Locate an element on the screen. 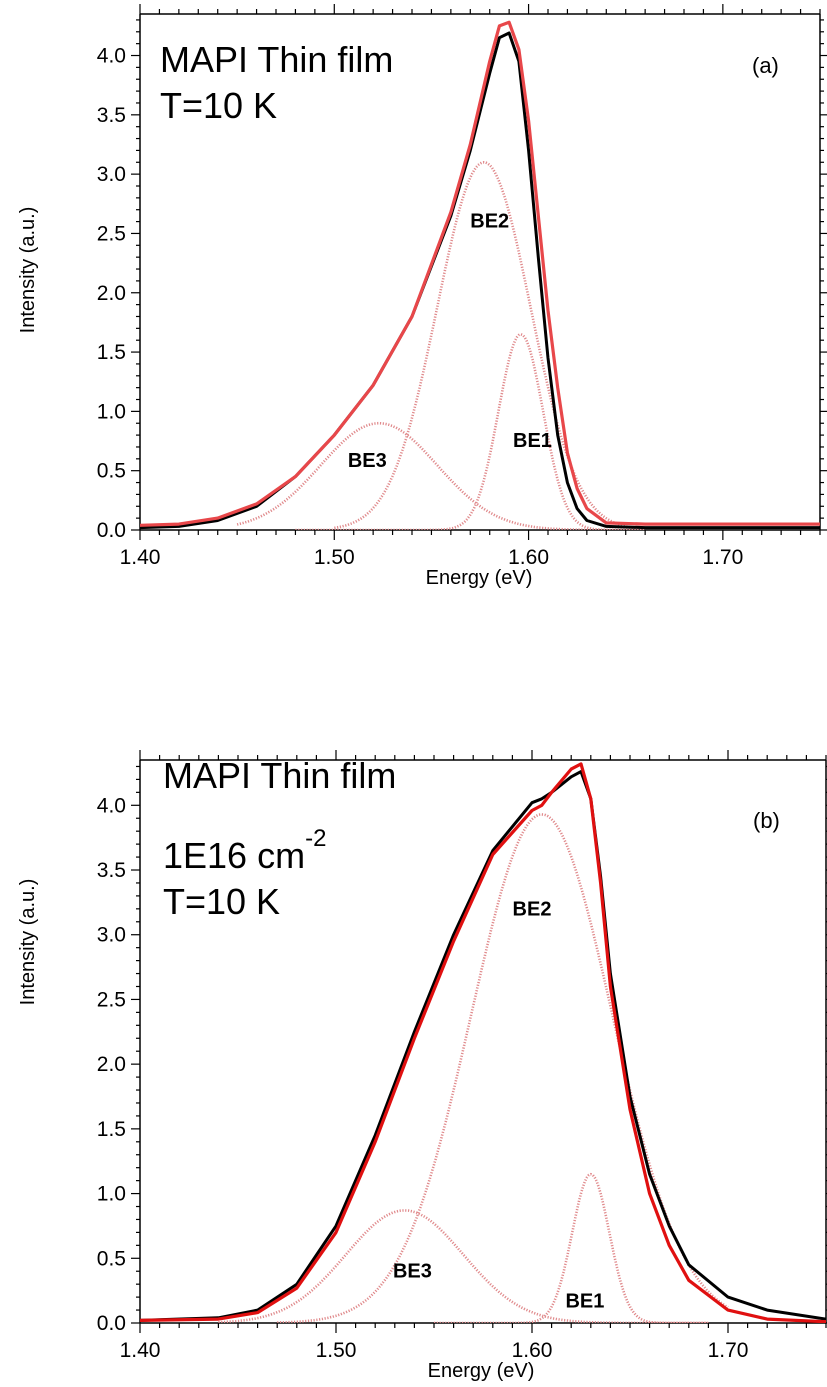 Image resolution: width=827 pixels, height=1387 pixels. panel-label: (b) is located at coordinates (766, 820).